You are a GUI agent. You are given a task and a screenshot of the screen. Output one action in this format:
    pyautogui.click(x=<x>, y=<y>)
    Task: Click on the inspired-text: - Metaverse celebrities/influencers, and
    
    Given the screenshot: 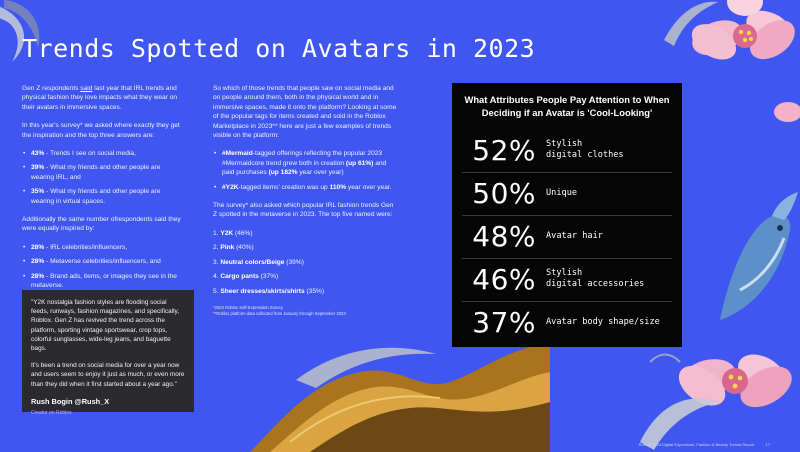 What is the action you would take?
    pyautogui.click(x=102, y=262)
    